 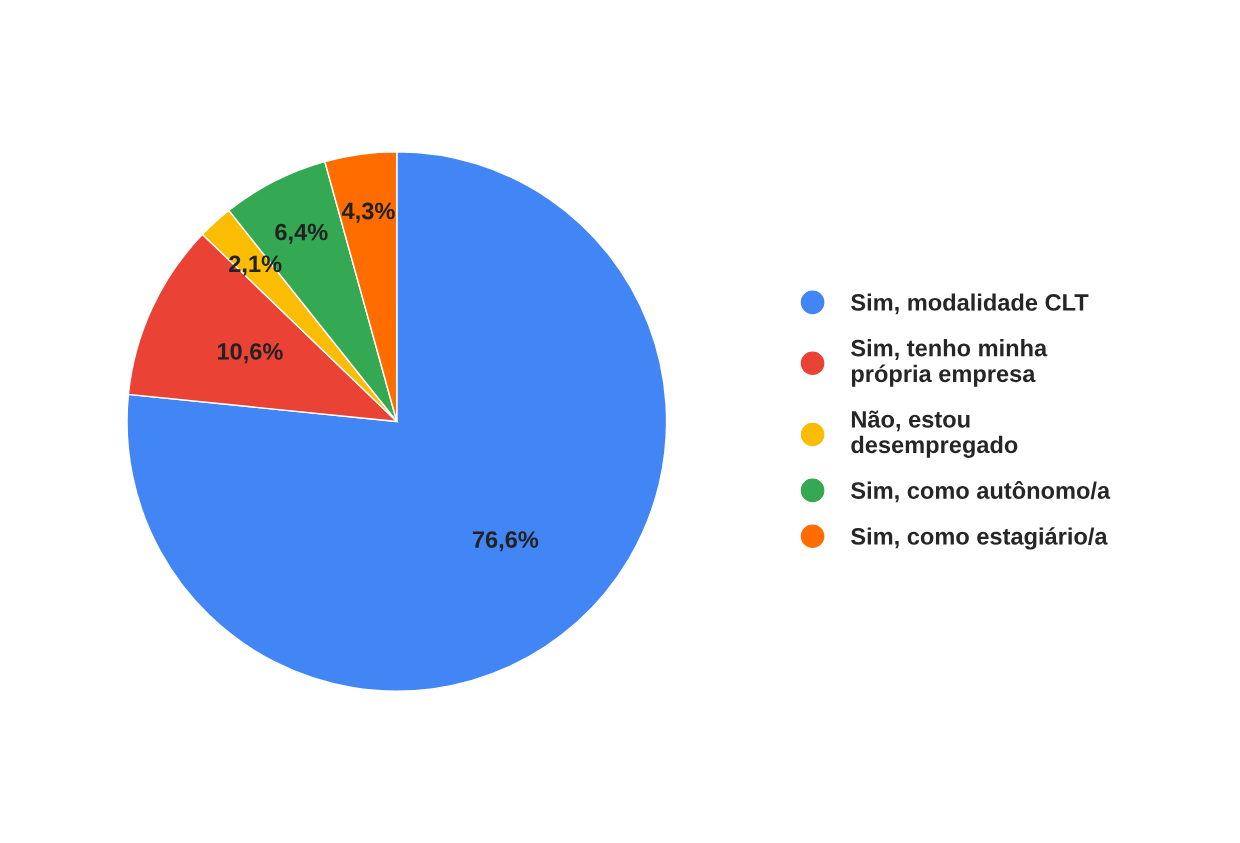 I want to click on legend-label: Sim, como autônomo/a, so click(x=981, y=492).